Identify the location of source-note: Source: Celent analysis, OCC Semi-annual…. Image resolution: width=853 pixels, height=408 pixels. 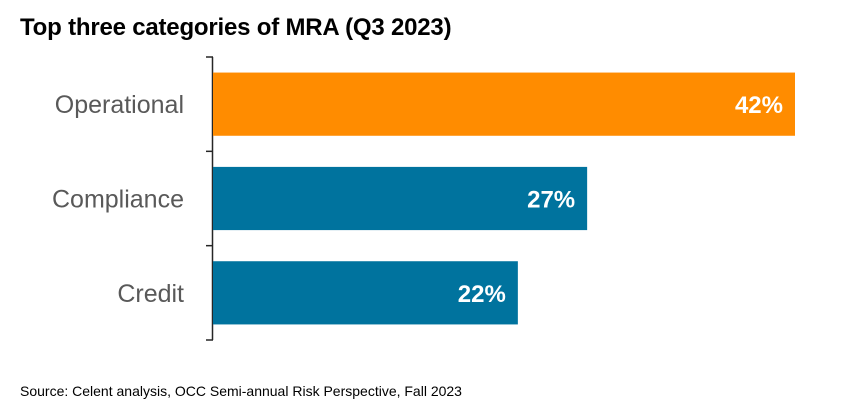
(241, 391).